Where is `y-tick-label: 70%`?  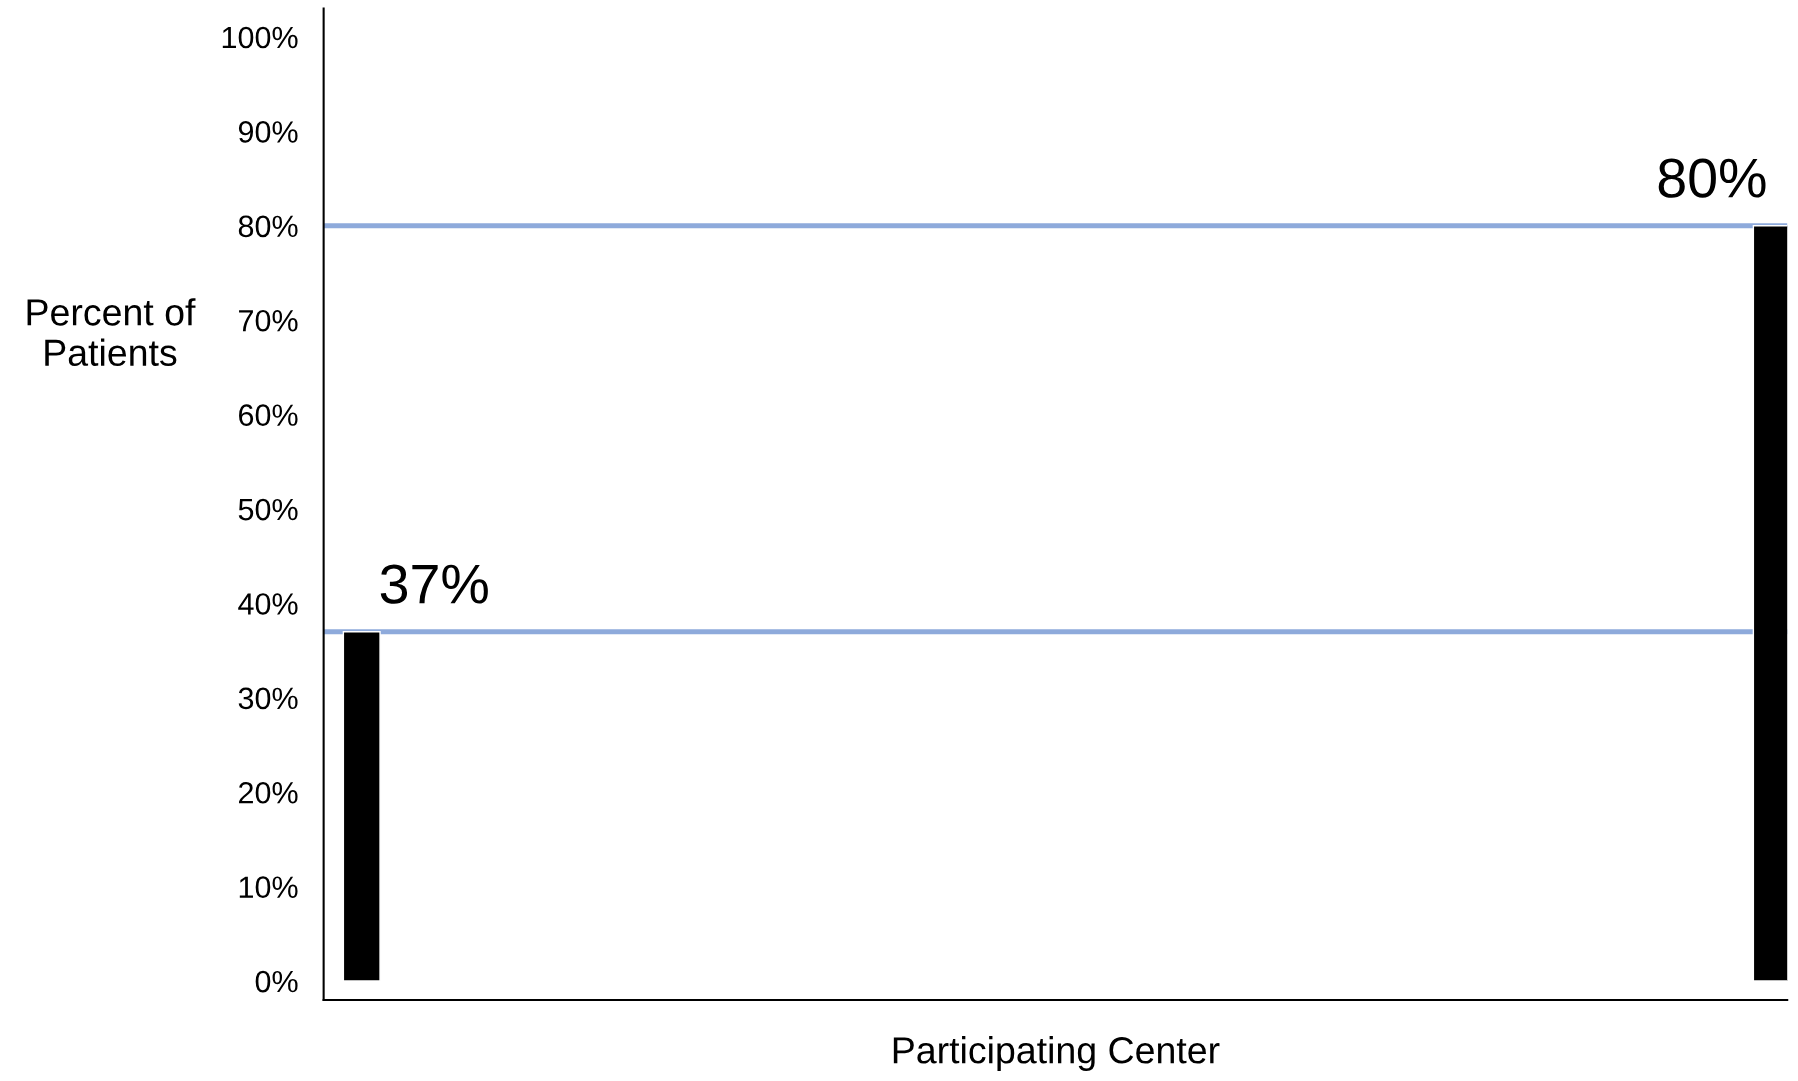
y-tick-label: 70% is located at coordinates (268, 320).